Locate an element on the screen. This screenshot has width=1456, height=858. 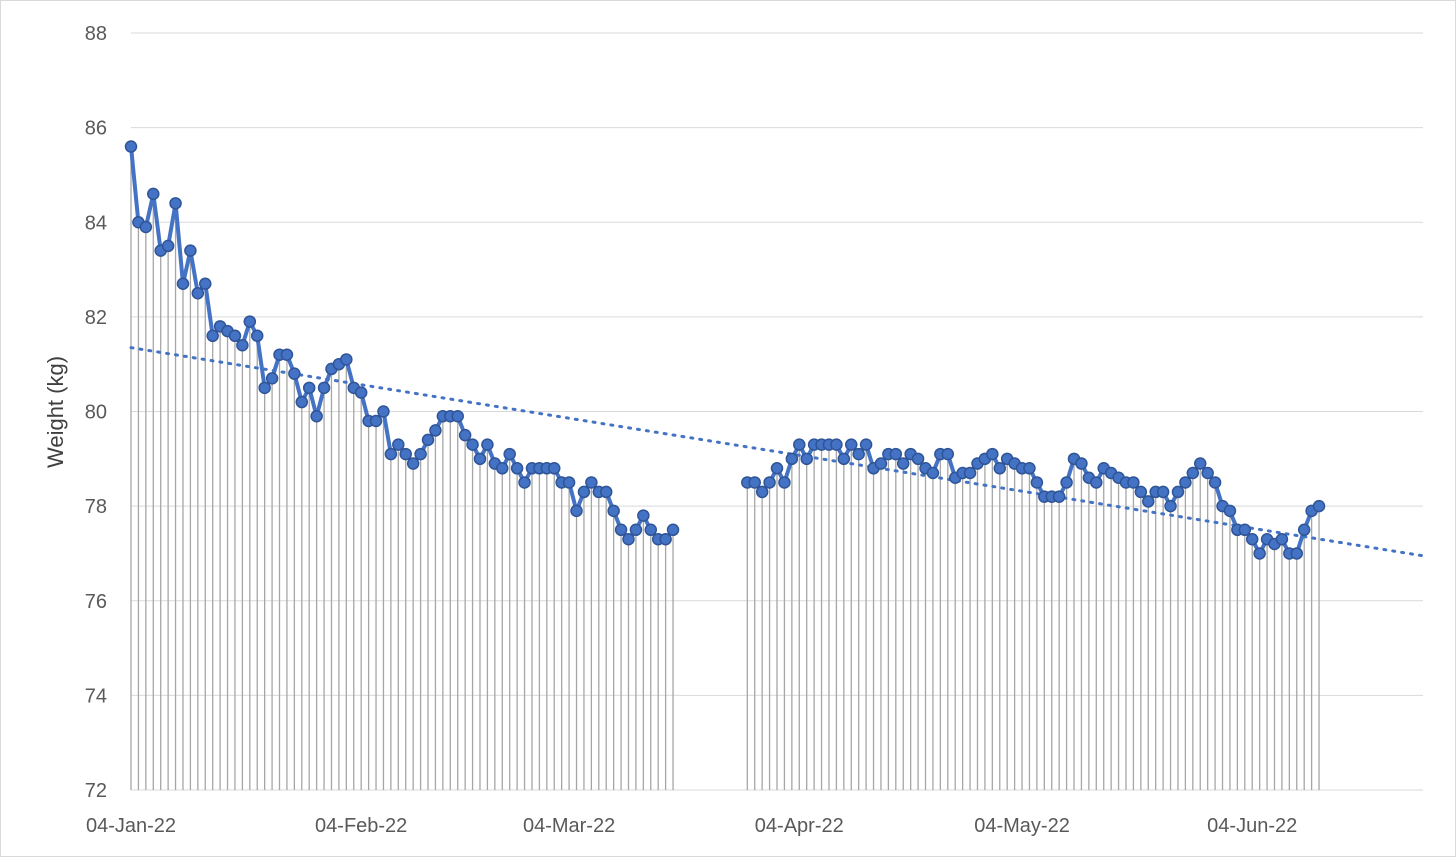
x-tick-label: 04-Apr-22 is located at coordinates (799, 826).